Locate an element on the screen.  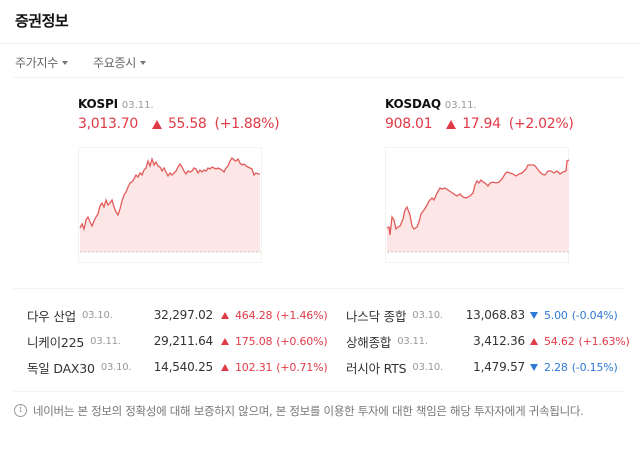
world-name: 나스닥 종합 is located at coordinates (376, 316).